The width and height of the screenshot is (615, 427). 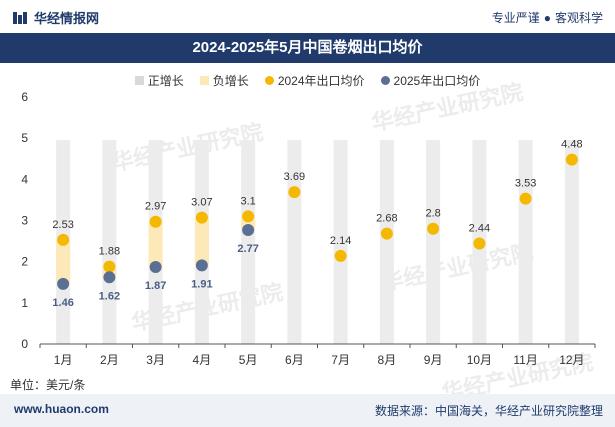 What do you see at coordinates (20, 17) in the screenshot?
I see `logo-icon` at bounding box center [20, 17].